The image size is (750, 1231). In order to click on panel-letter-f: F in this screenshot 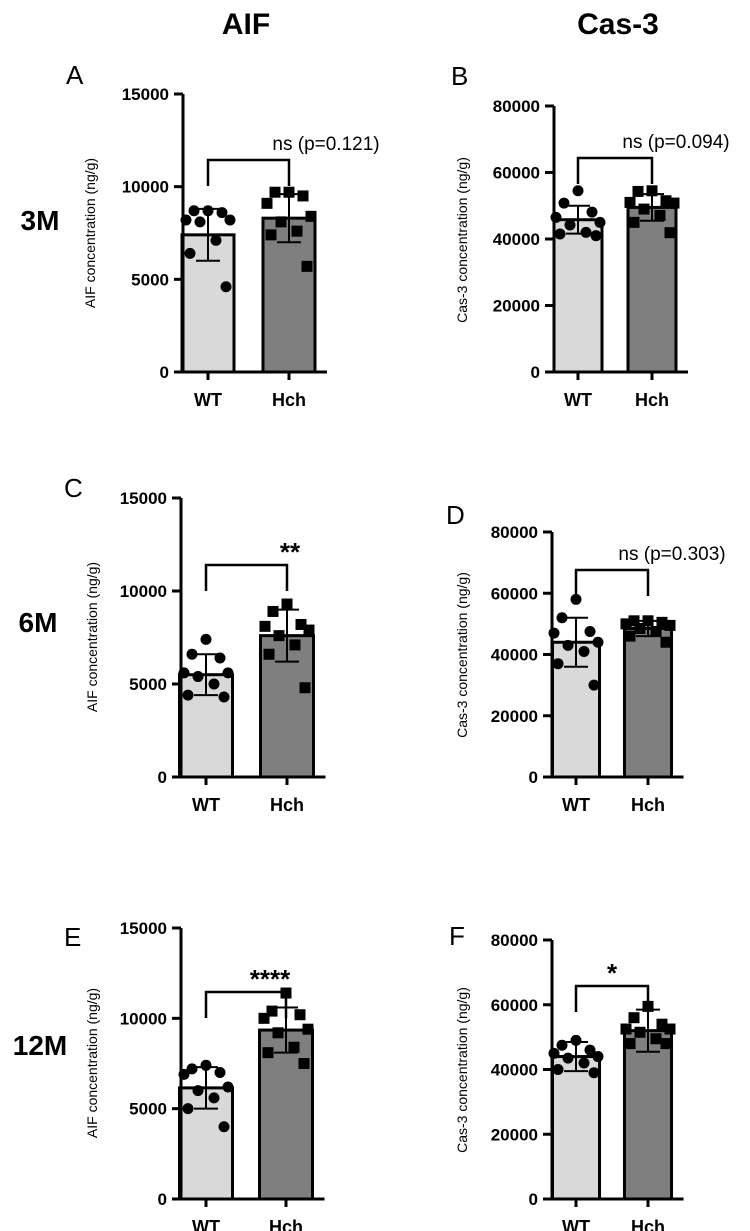, I will do `click(457, 936)`.